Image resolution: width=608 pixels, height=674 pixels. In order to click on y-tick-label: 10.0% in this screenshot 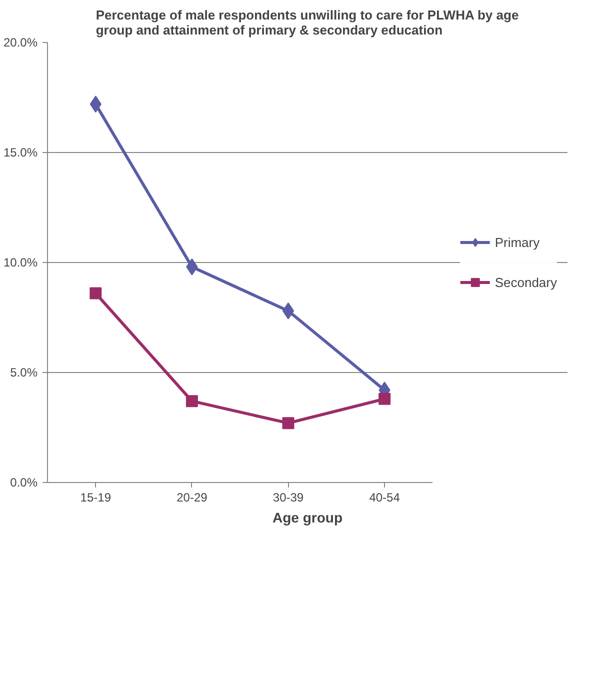, I will do `click(20, 263)`.